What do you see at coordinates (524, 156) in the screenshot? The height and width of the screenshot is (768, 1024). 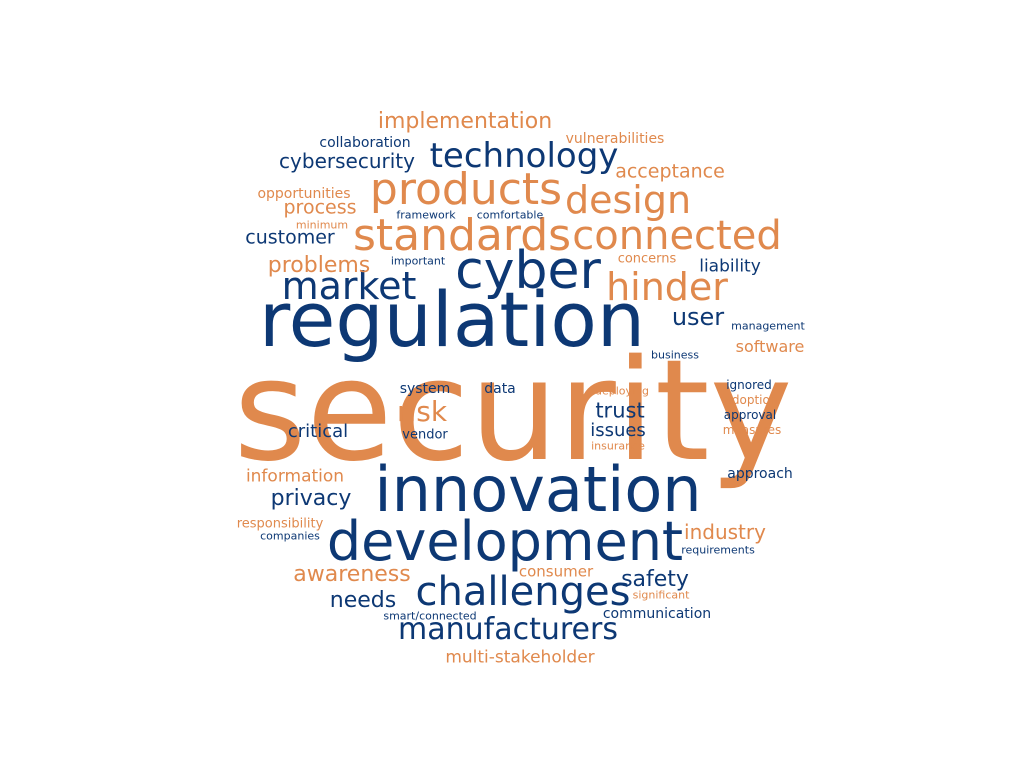 I see `word-technology: technology` at bounding box center [524, 156].